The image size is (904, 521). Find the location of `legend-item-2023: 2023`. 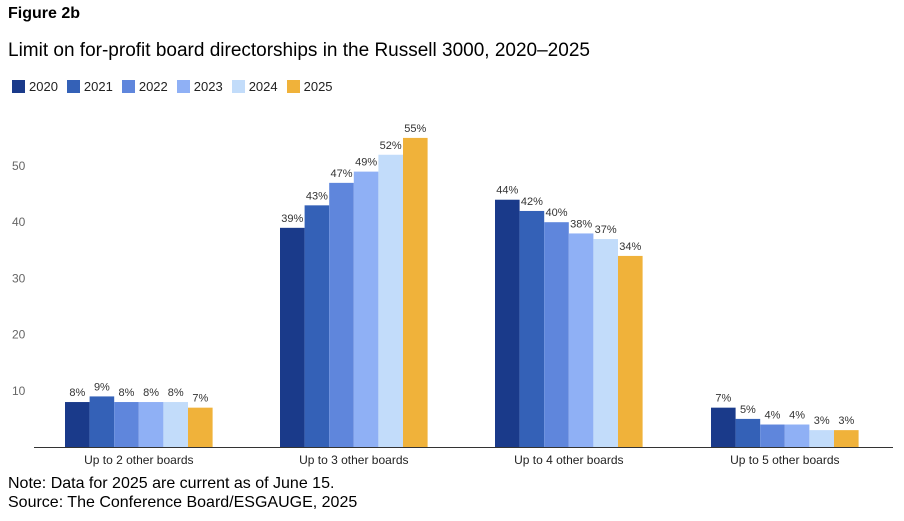

legend-item-2023: 2023 is located at coordinates (199, 86).